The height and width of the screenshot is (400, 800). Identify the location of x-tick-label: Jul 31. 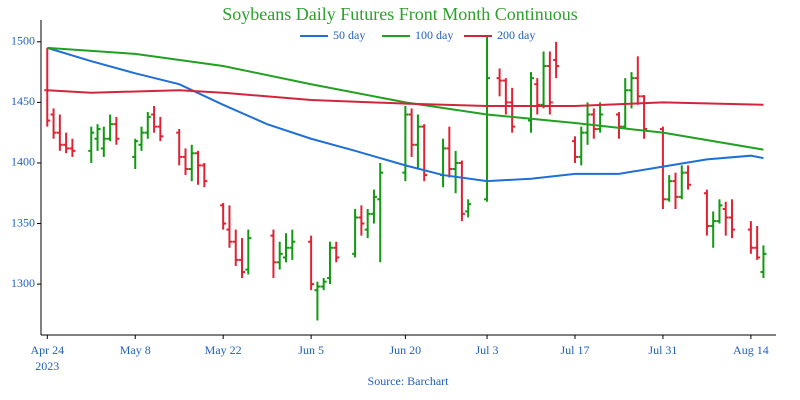
(662, 350).